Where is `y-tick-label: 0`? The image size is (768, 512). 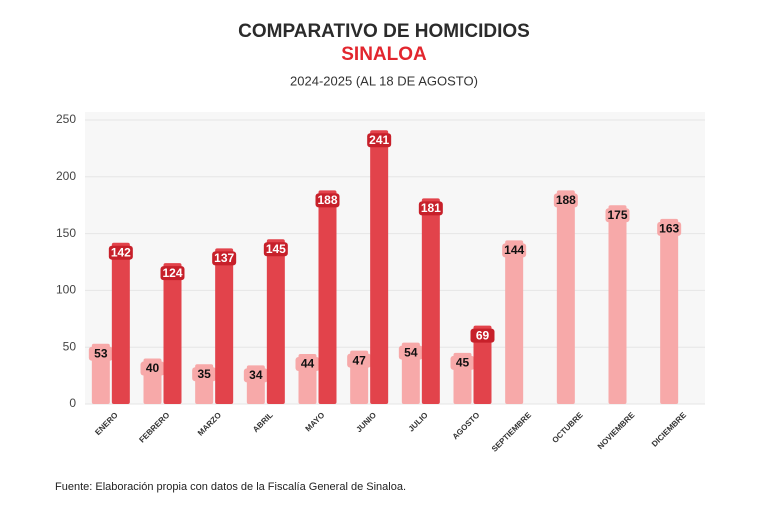 y-tick-label: 0 is located at coordinates (72, 403).